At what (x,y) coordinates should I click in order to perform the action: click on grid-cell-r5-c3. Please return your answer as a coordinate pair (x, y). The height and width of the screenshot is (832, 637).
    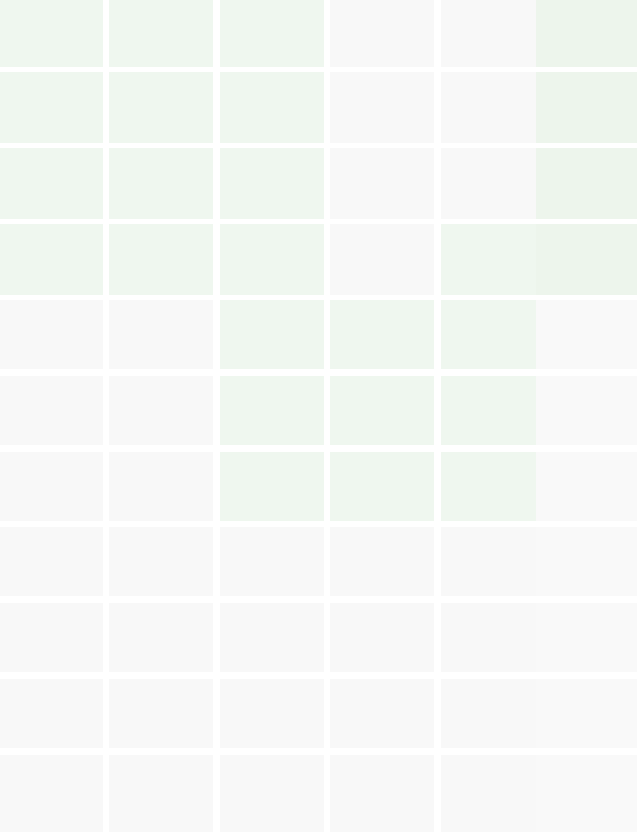
    Looking at the image, I should click on (272, 334).